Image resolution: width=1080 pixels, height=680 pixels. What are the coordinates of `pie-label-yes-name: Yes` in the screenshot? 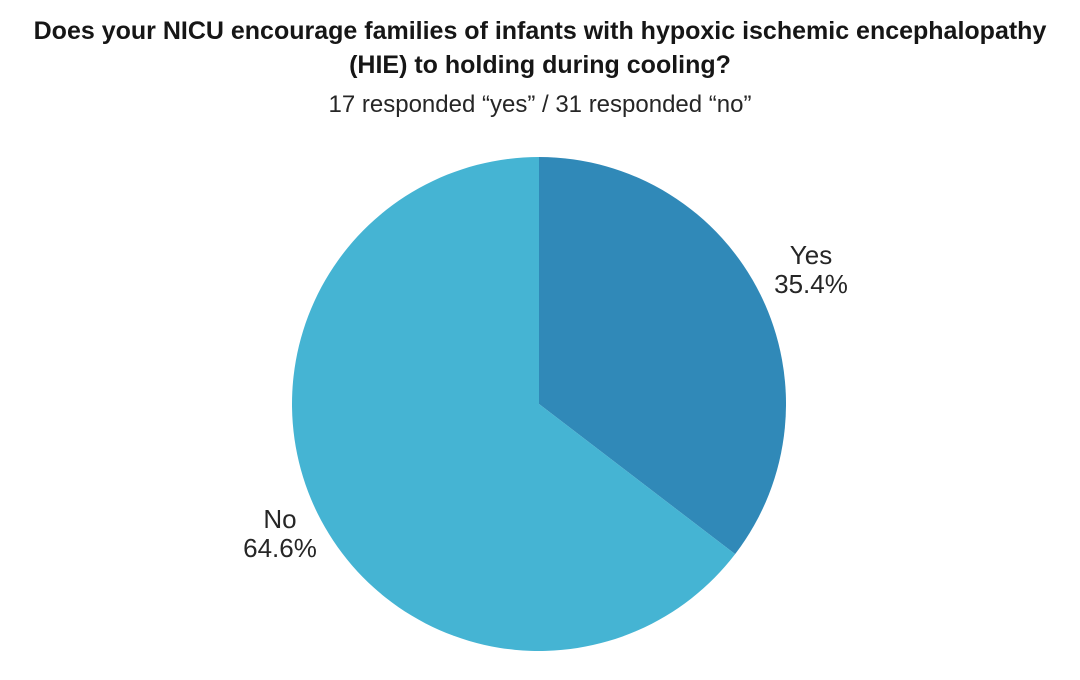 It's located at (811, 255).